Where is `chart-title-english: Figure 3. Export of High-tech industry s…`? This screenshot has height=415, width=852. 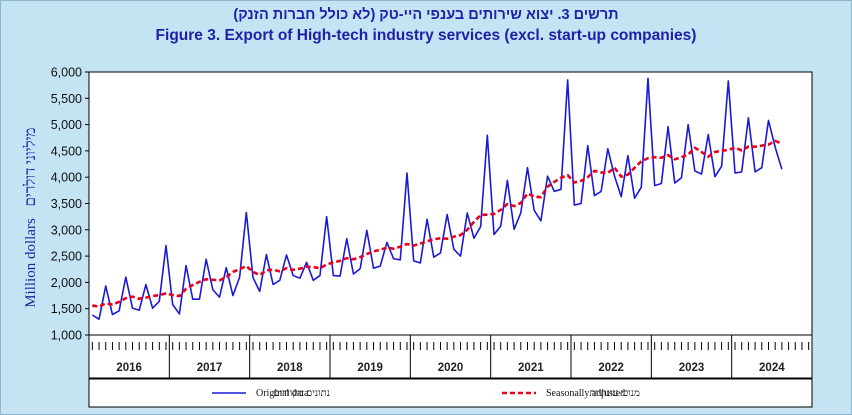
chart-title-english: Figure 3. Export of High-tech industry s… is located at coordinates (426, 35).